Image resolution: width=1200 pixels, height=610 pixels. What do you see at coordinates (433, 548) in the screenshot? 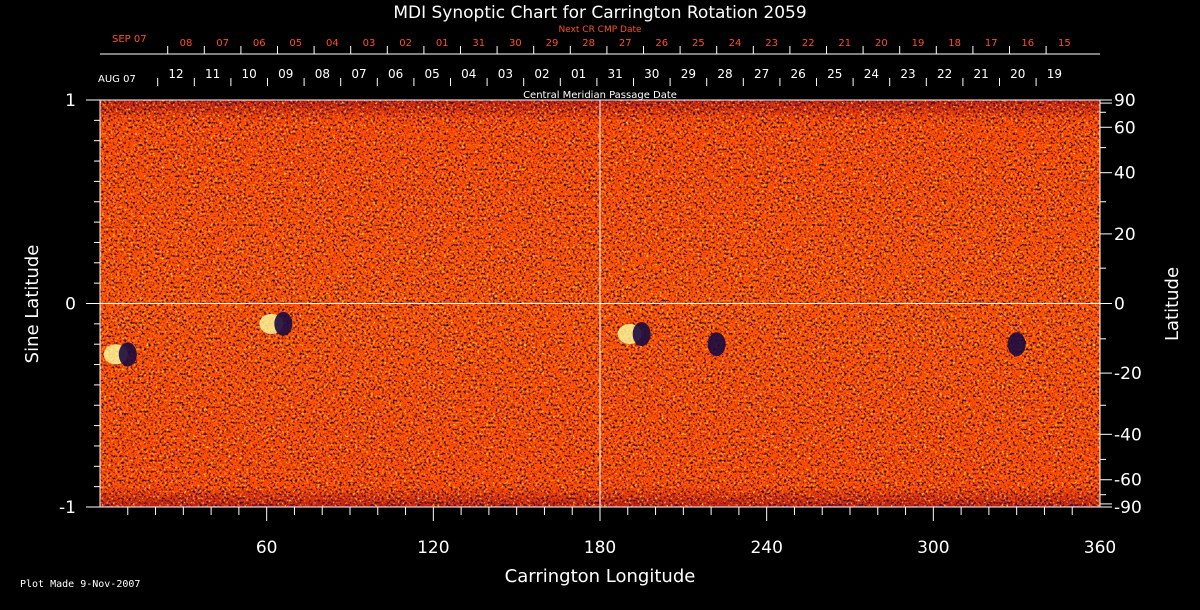
I see `x-tick-label: 120` at bounding box center [433, 548].